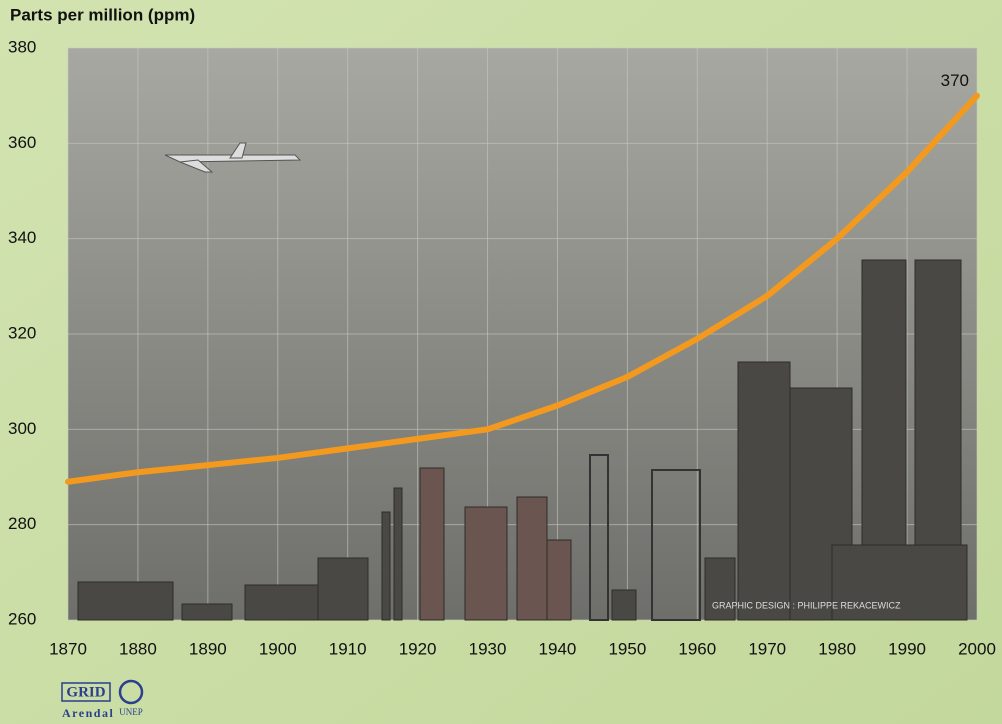  I want to click on y-tick-label: 340, so click(22, 237).